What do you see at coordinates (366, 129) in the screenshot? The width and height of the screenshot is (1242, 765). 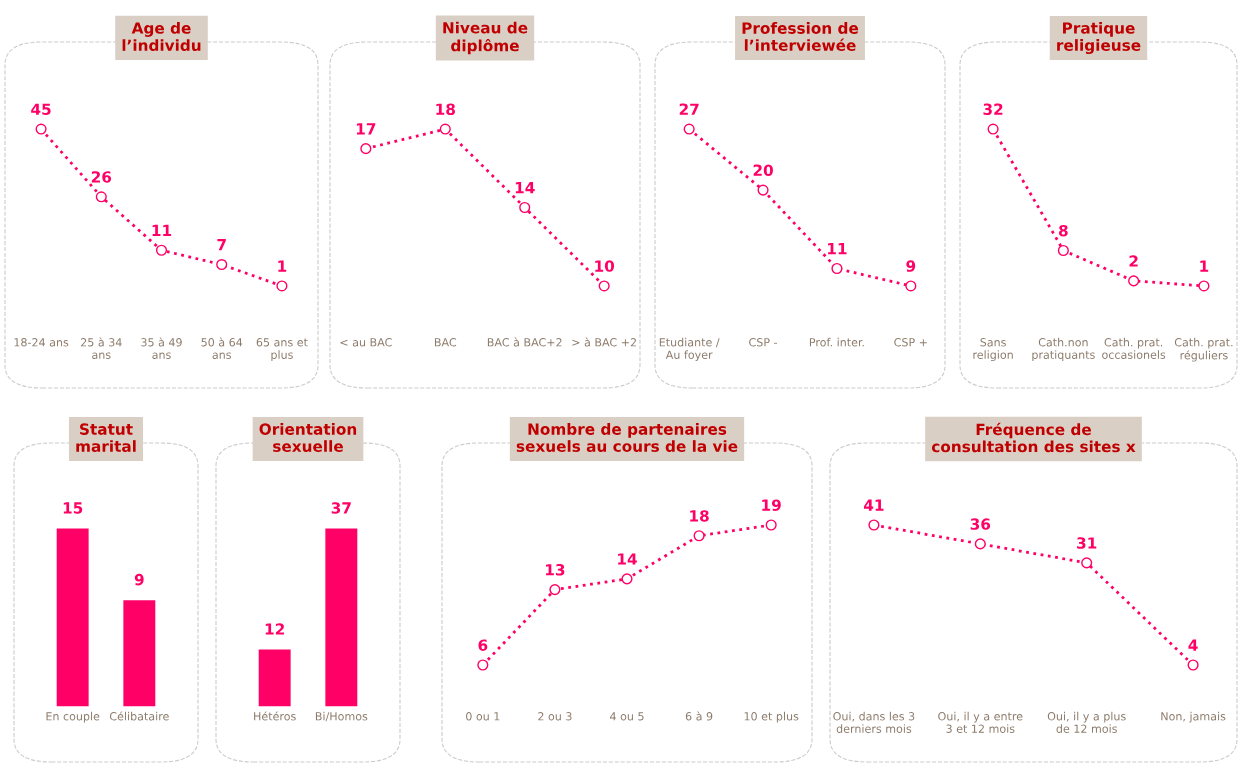 I see `data-label: 17` at bounding box center [366, 129].